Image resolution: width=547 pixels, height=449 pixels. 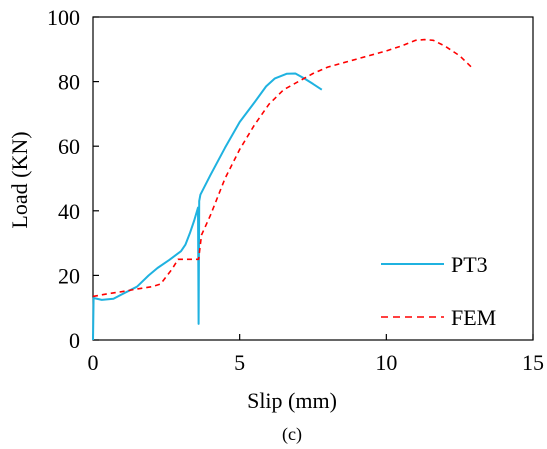 What do you see at coordinates (386, 362) in the screenshot?
I see `x-tick-label: 10` at bounding box center [386, 362].